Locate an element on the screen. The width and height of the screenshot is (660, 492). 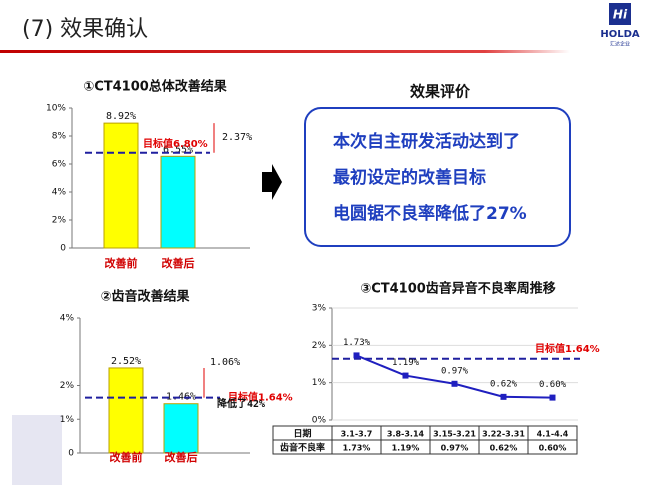
evaluation-line: 最初设定的改善目标 is located at coordinates (409, 177).